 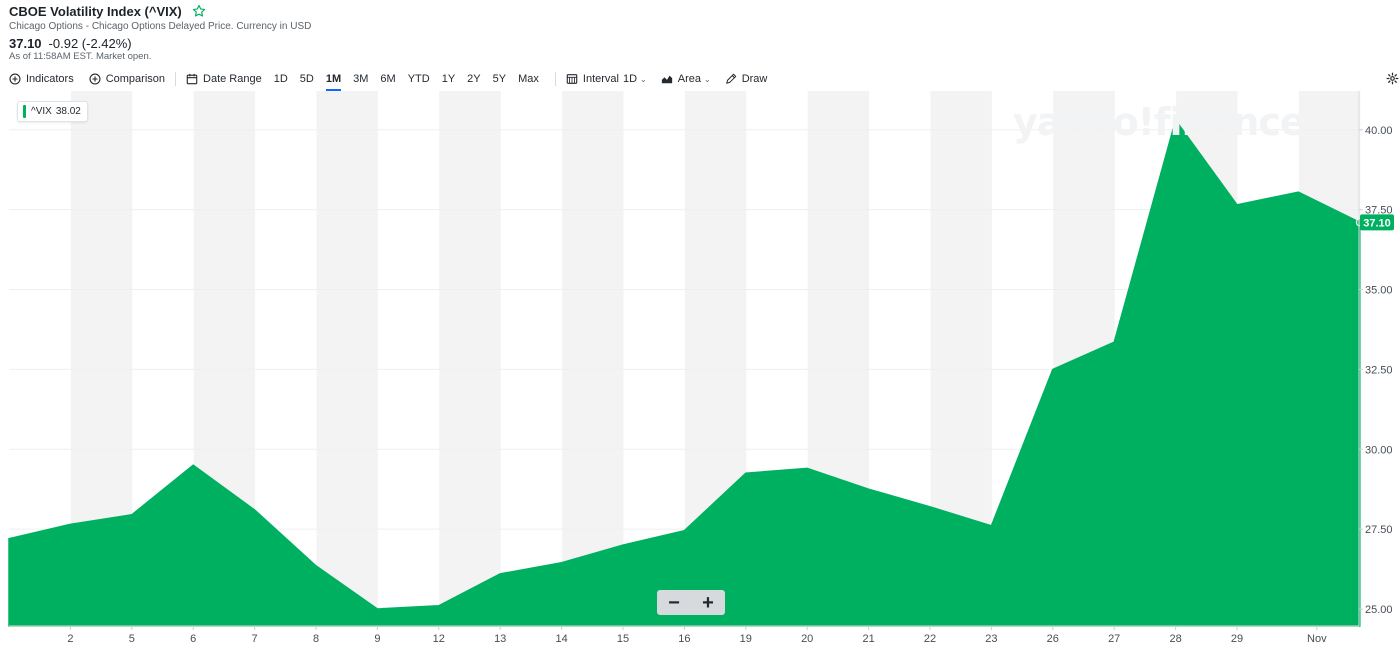 I want to click on last-price-tag, so click(x=1377, y=222).